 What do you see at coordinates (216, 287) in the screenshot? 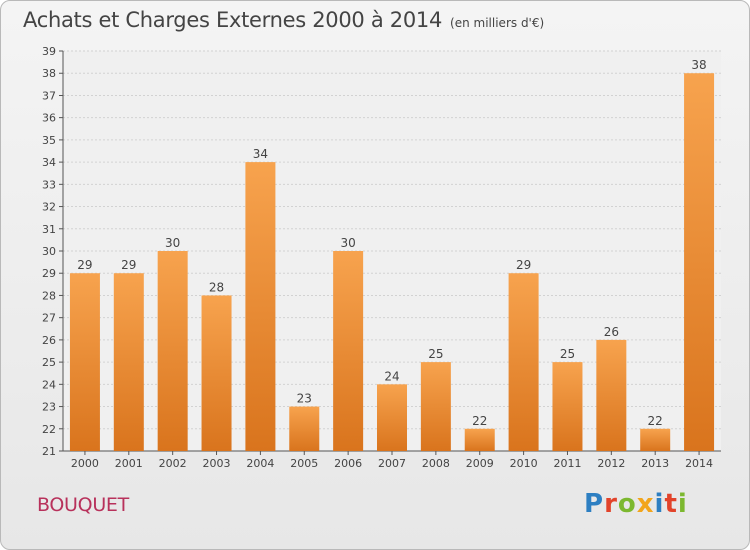
I see `bar-value-label: 28` at bounding box center [216, 287].